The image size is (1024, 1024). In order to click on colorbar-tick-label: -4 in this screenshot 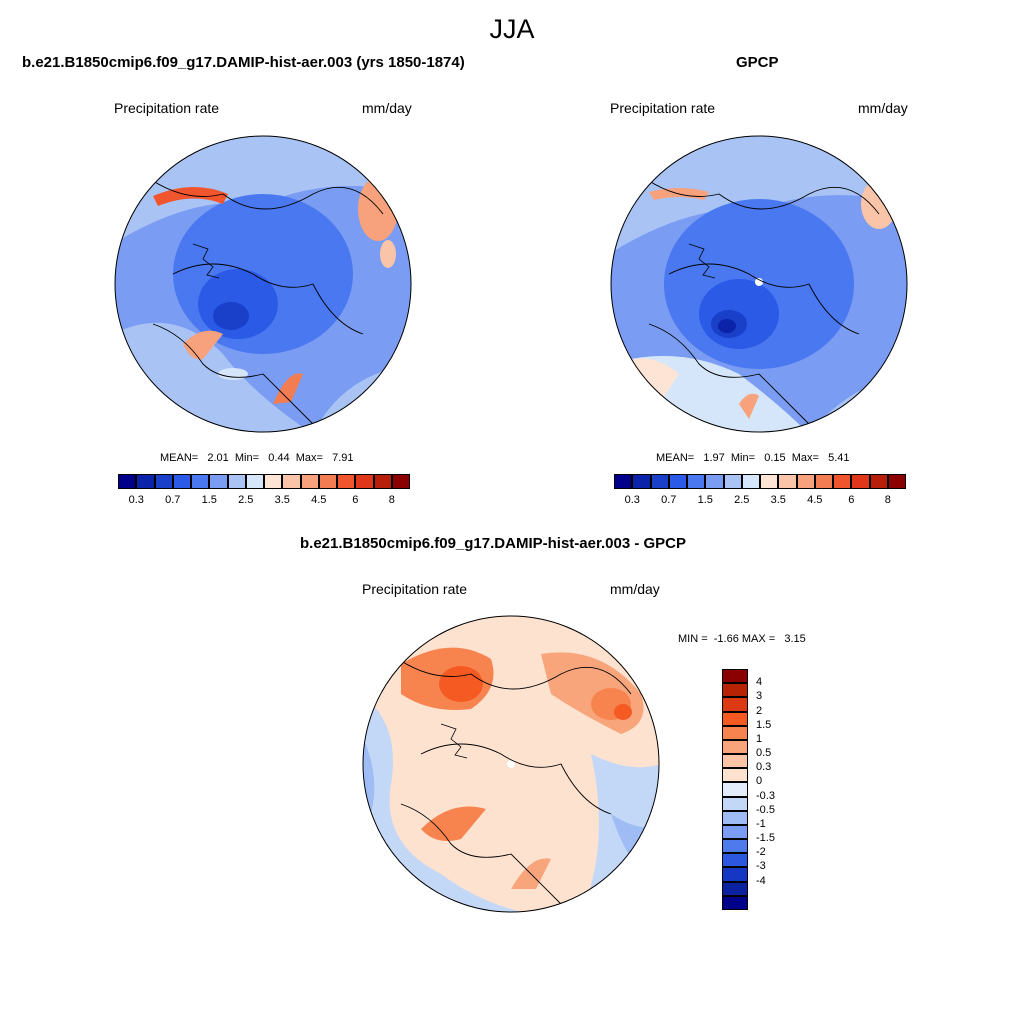, I will do `click(761, 880)`.